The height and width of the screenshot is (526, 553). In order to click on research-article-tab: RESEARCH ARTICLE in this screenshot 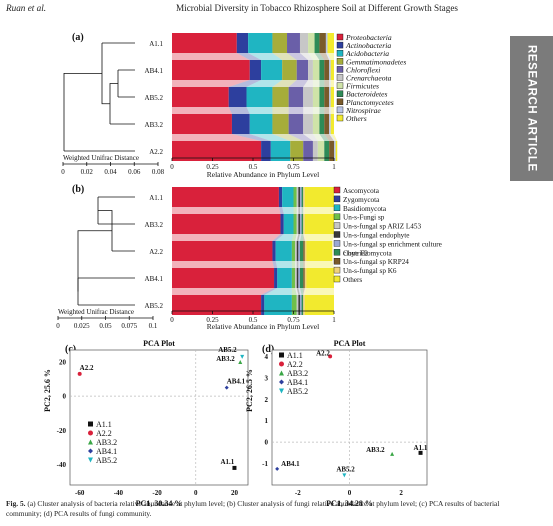, I will do `click(531, 108)`.